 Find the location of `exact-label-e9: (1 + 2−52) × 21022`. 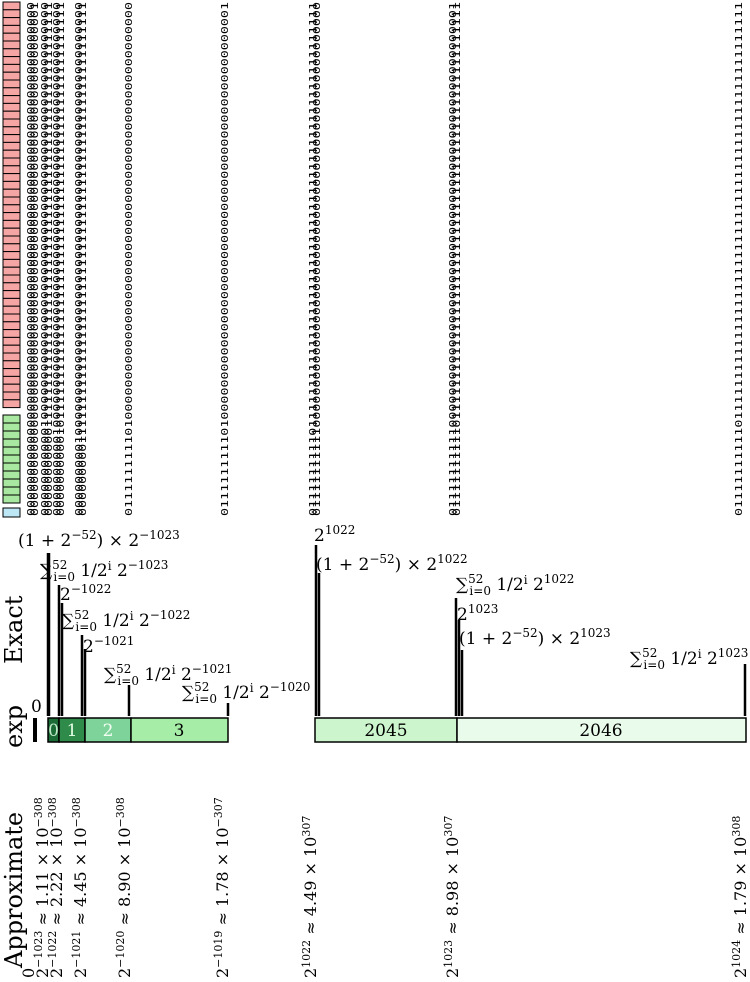

exact-label-e9: (1 + 2−52) × 21022 is located at coordinates (392, 563).